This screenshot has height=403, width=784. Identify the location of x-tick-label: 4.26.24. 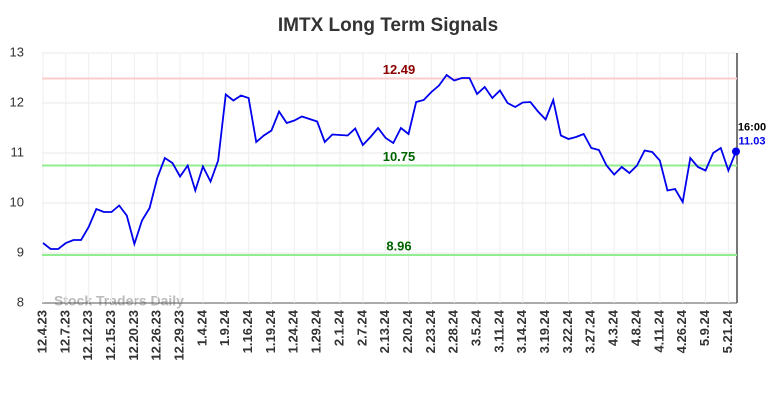
(681, 331).